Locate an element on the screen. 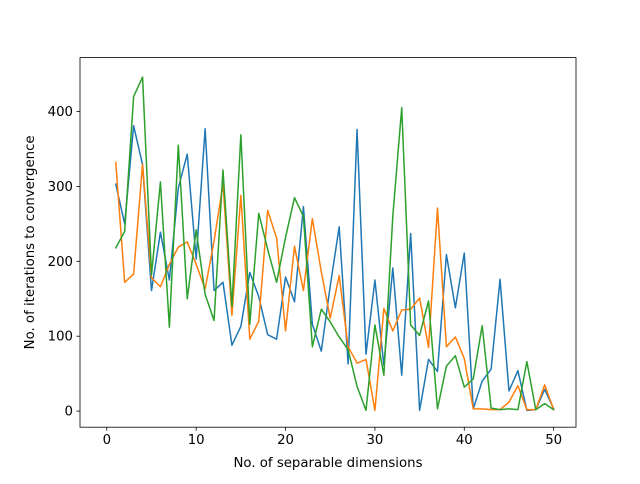 The height and width of the screenshot is (484, 640). x-tick-label: 0 is located at coordinates (107, 440).